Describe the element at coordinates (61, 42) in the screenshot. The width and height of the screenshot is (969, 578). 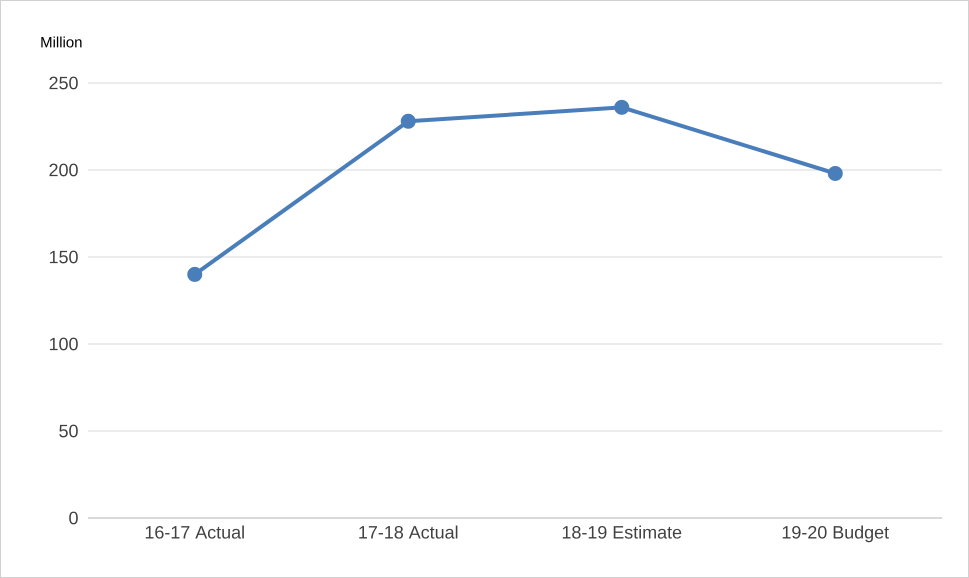
I see `y-axis-title: Million` at that location.